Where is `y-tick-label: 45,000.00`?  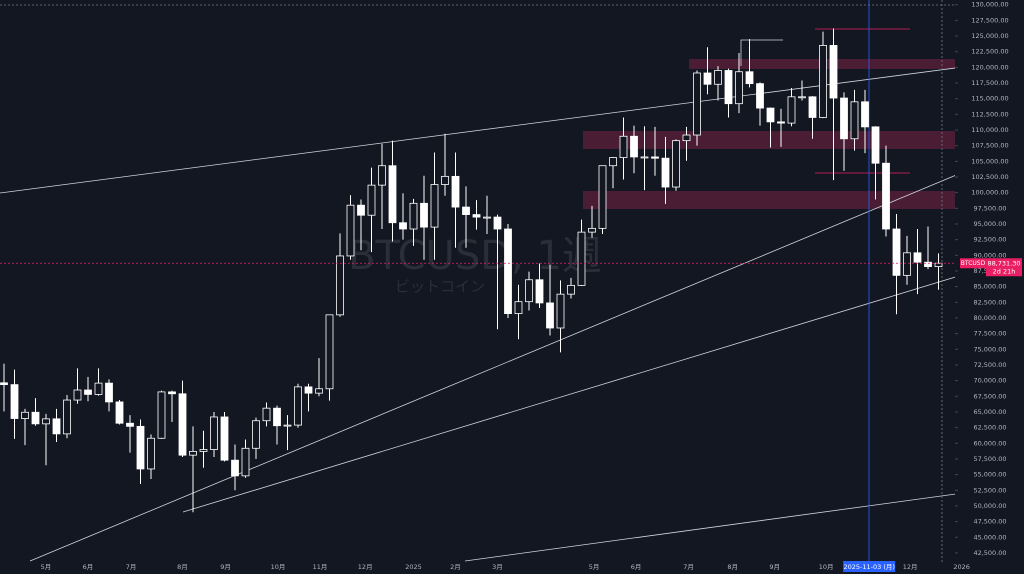 y-tick-label: 45,000.00 is located at coordinates (989, 537).